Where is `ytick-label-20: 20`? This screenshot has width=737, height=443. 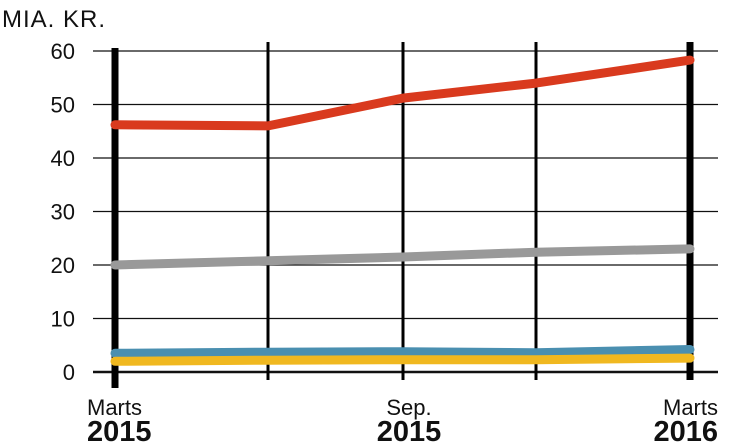
ytick-label-20: 20 is located at coordinates (63, 265).